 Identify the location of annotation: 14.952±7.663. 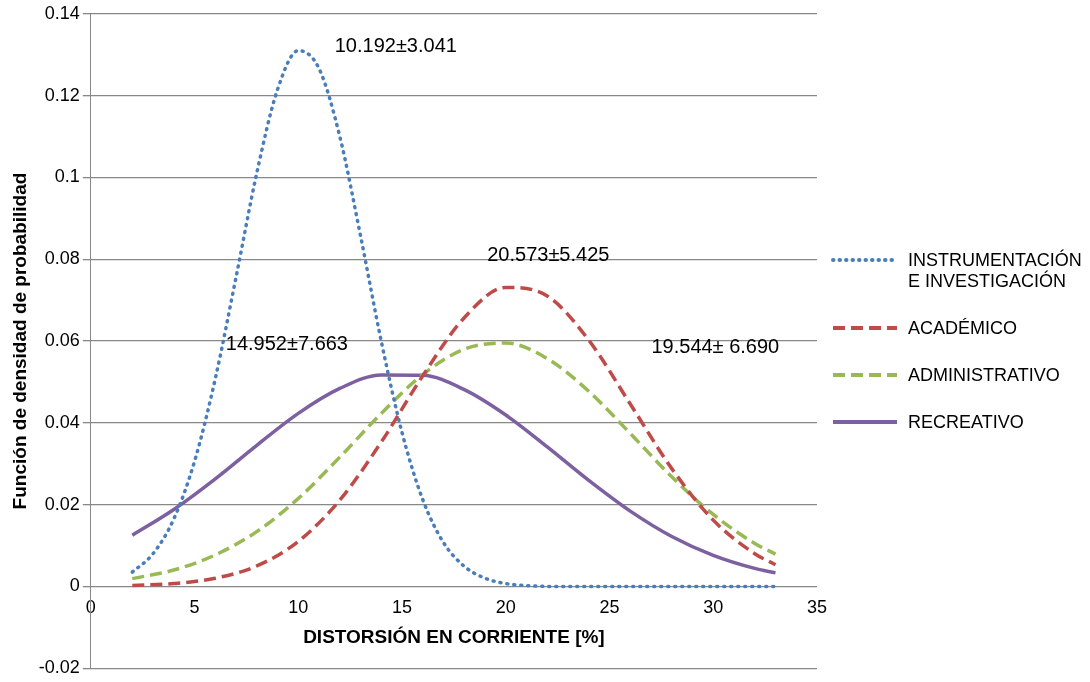
(286, 342).